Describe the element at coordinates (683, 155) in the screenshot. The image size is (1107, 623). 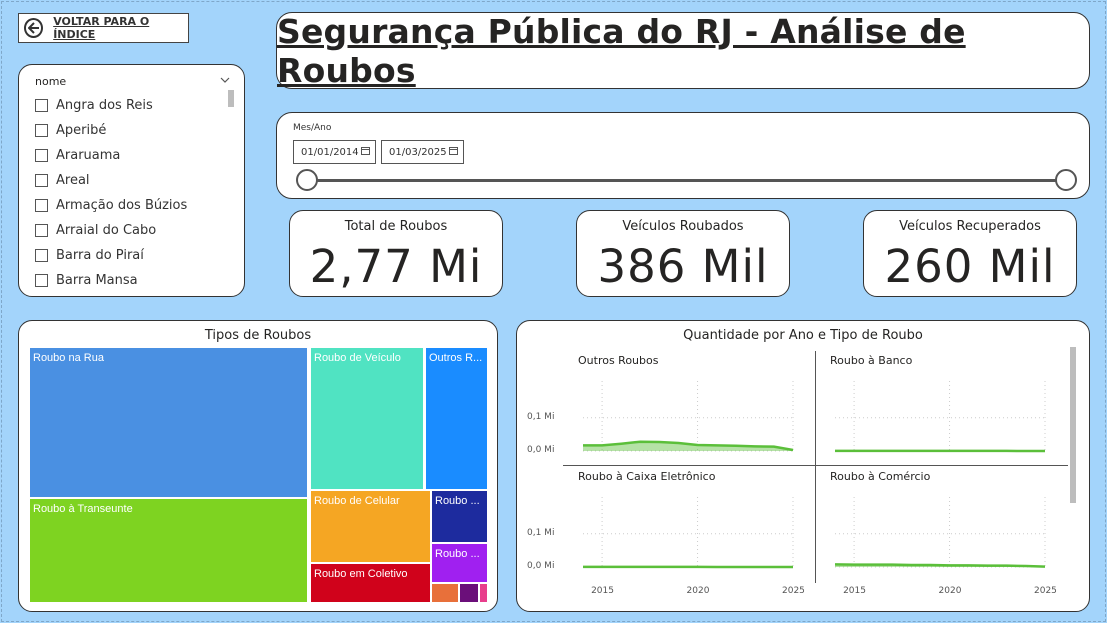
I see `date-range-slicer: Mes/Ano 01/01/2014 01/03/2025` at that location.